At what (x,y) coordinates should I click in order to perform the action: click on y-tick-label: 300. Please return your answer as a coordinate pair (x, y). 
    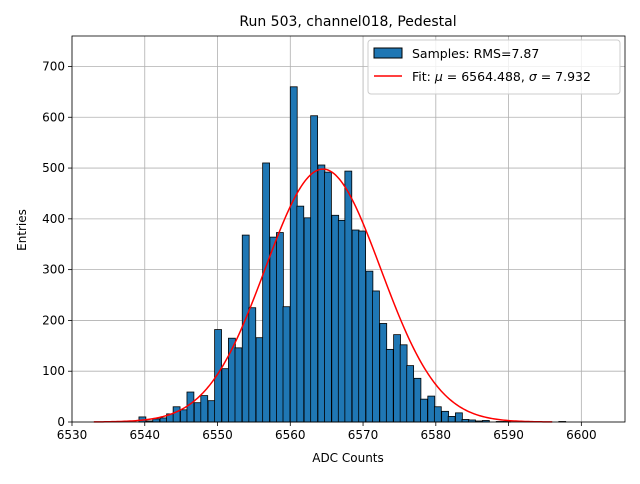
    Looking at the image, I should click on (53, 270).